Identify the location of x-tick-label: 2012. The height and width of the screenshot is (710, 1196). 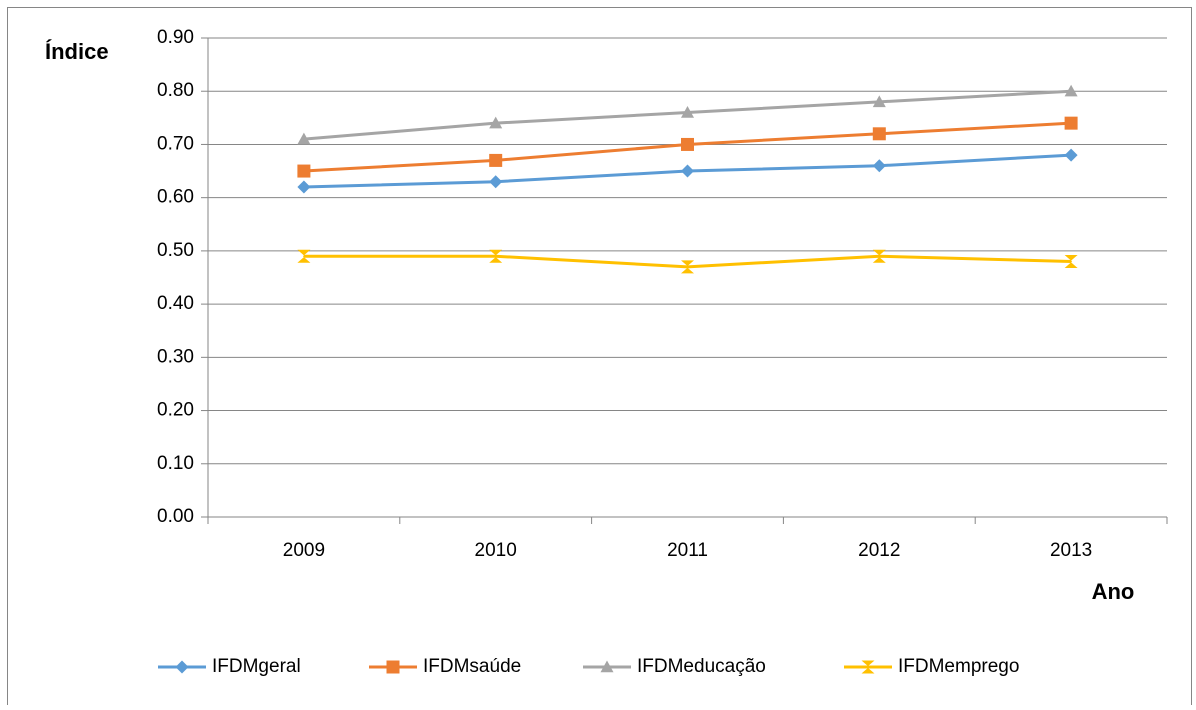
(879, 550).